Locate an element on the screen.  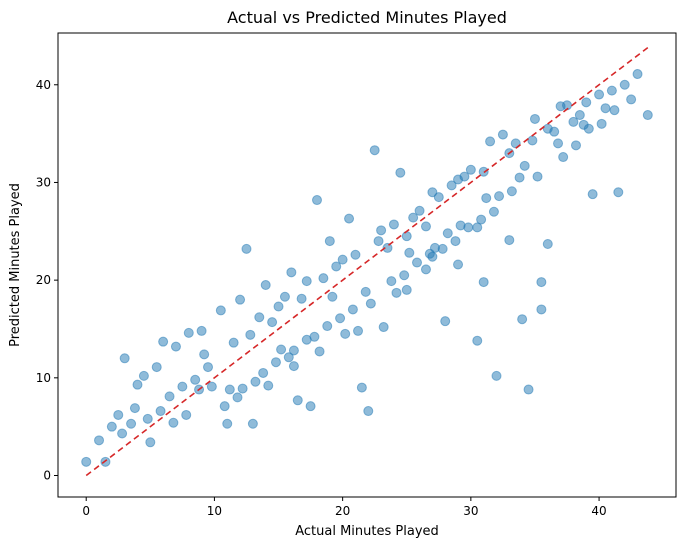
y-axis-ticks: 0 10 20 30 40 is located at coordinates (47, 280).